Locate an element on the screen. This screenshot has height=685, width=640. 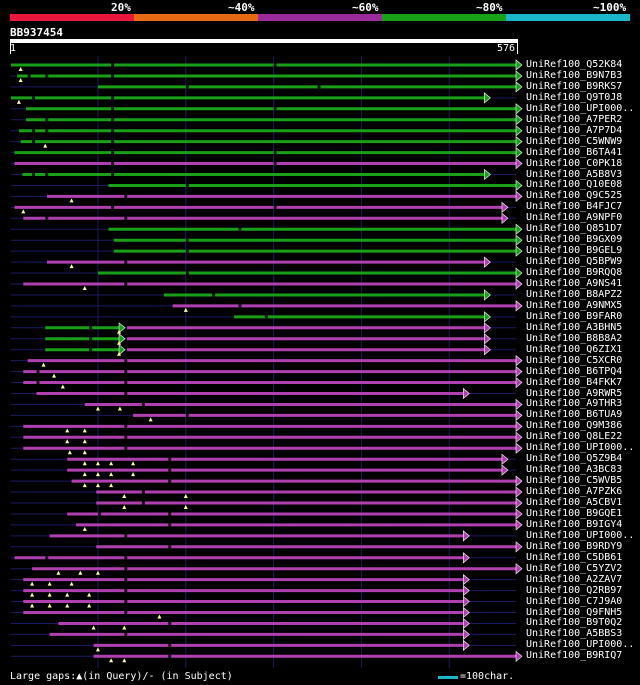
hit-label: UniRef100_Q9T0J8 is located at coordinates (574, 97).